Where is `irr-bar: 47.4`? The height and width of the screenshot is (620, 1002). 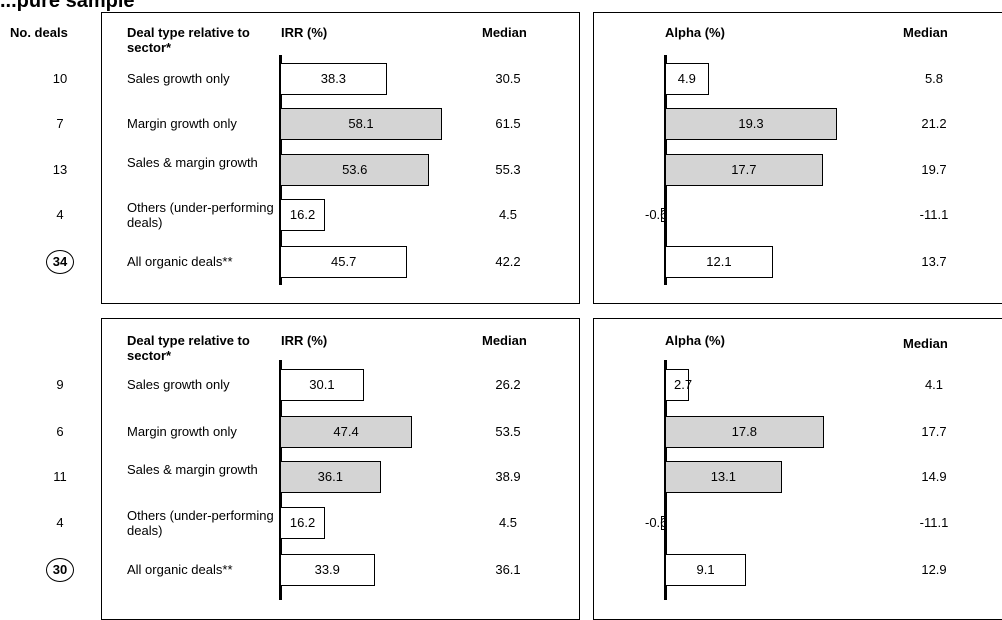
irr-bar: 47.4 is located at coordinates (346, 432).